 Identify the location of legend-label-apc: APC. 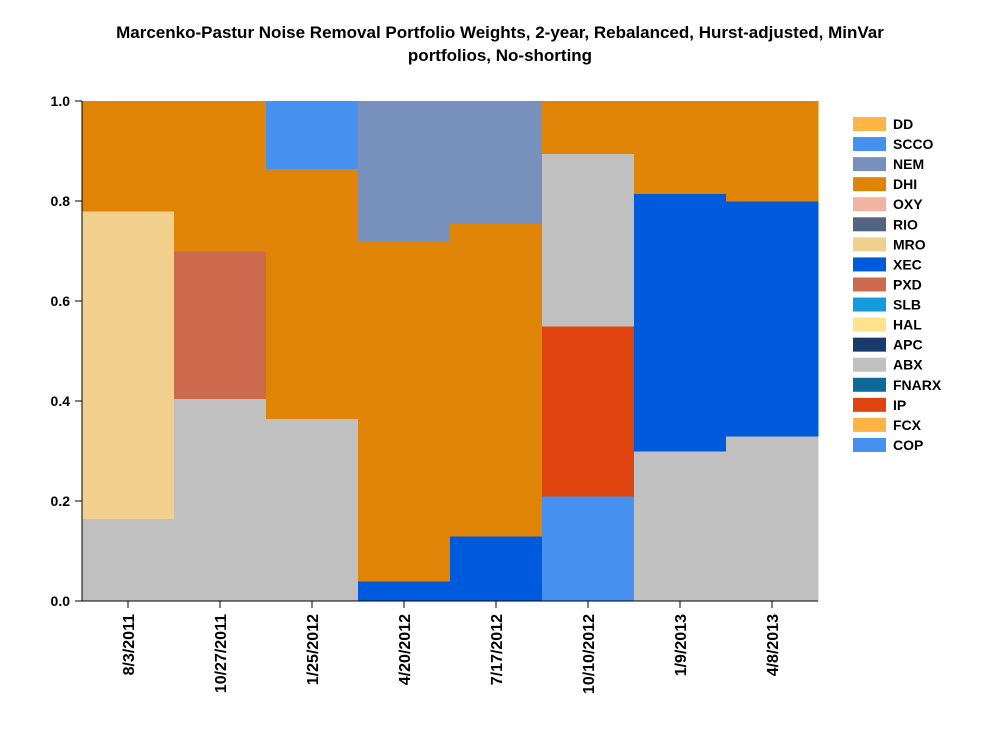
(908, 345).